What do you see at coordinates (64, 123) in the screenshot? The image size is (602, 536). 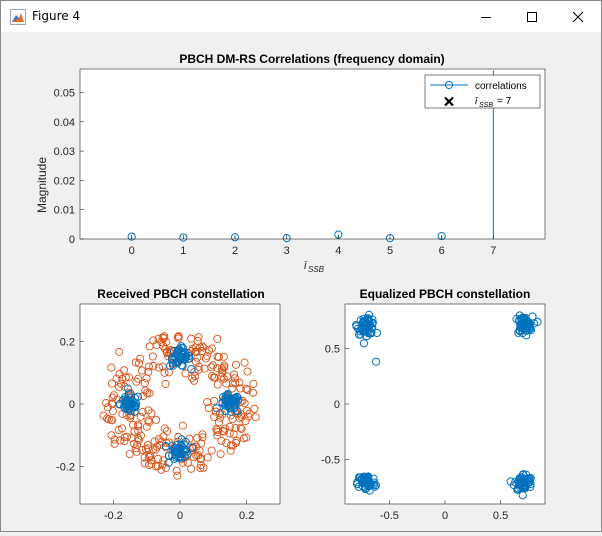 I see `y-tick-label: 0.04` at bounding box center [64, 123].